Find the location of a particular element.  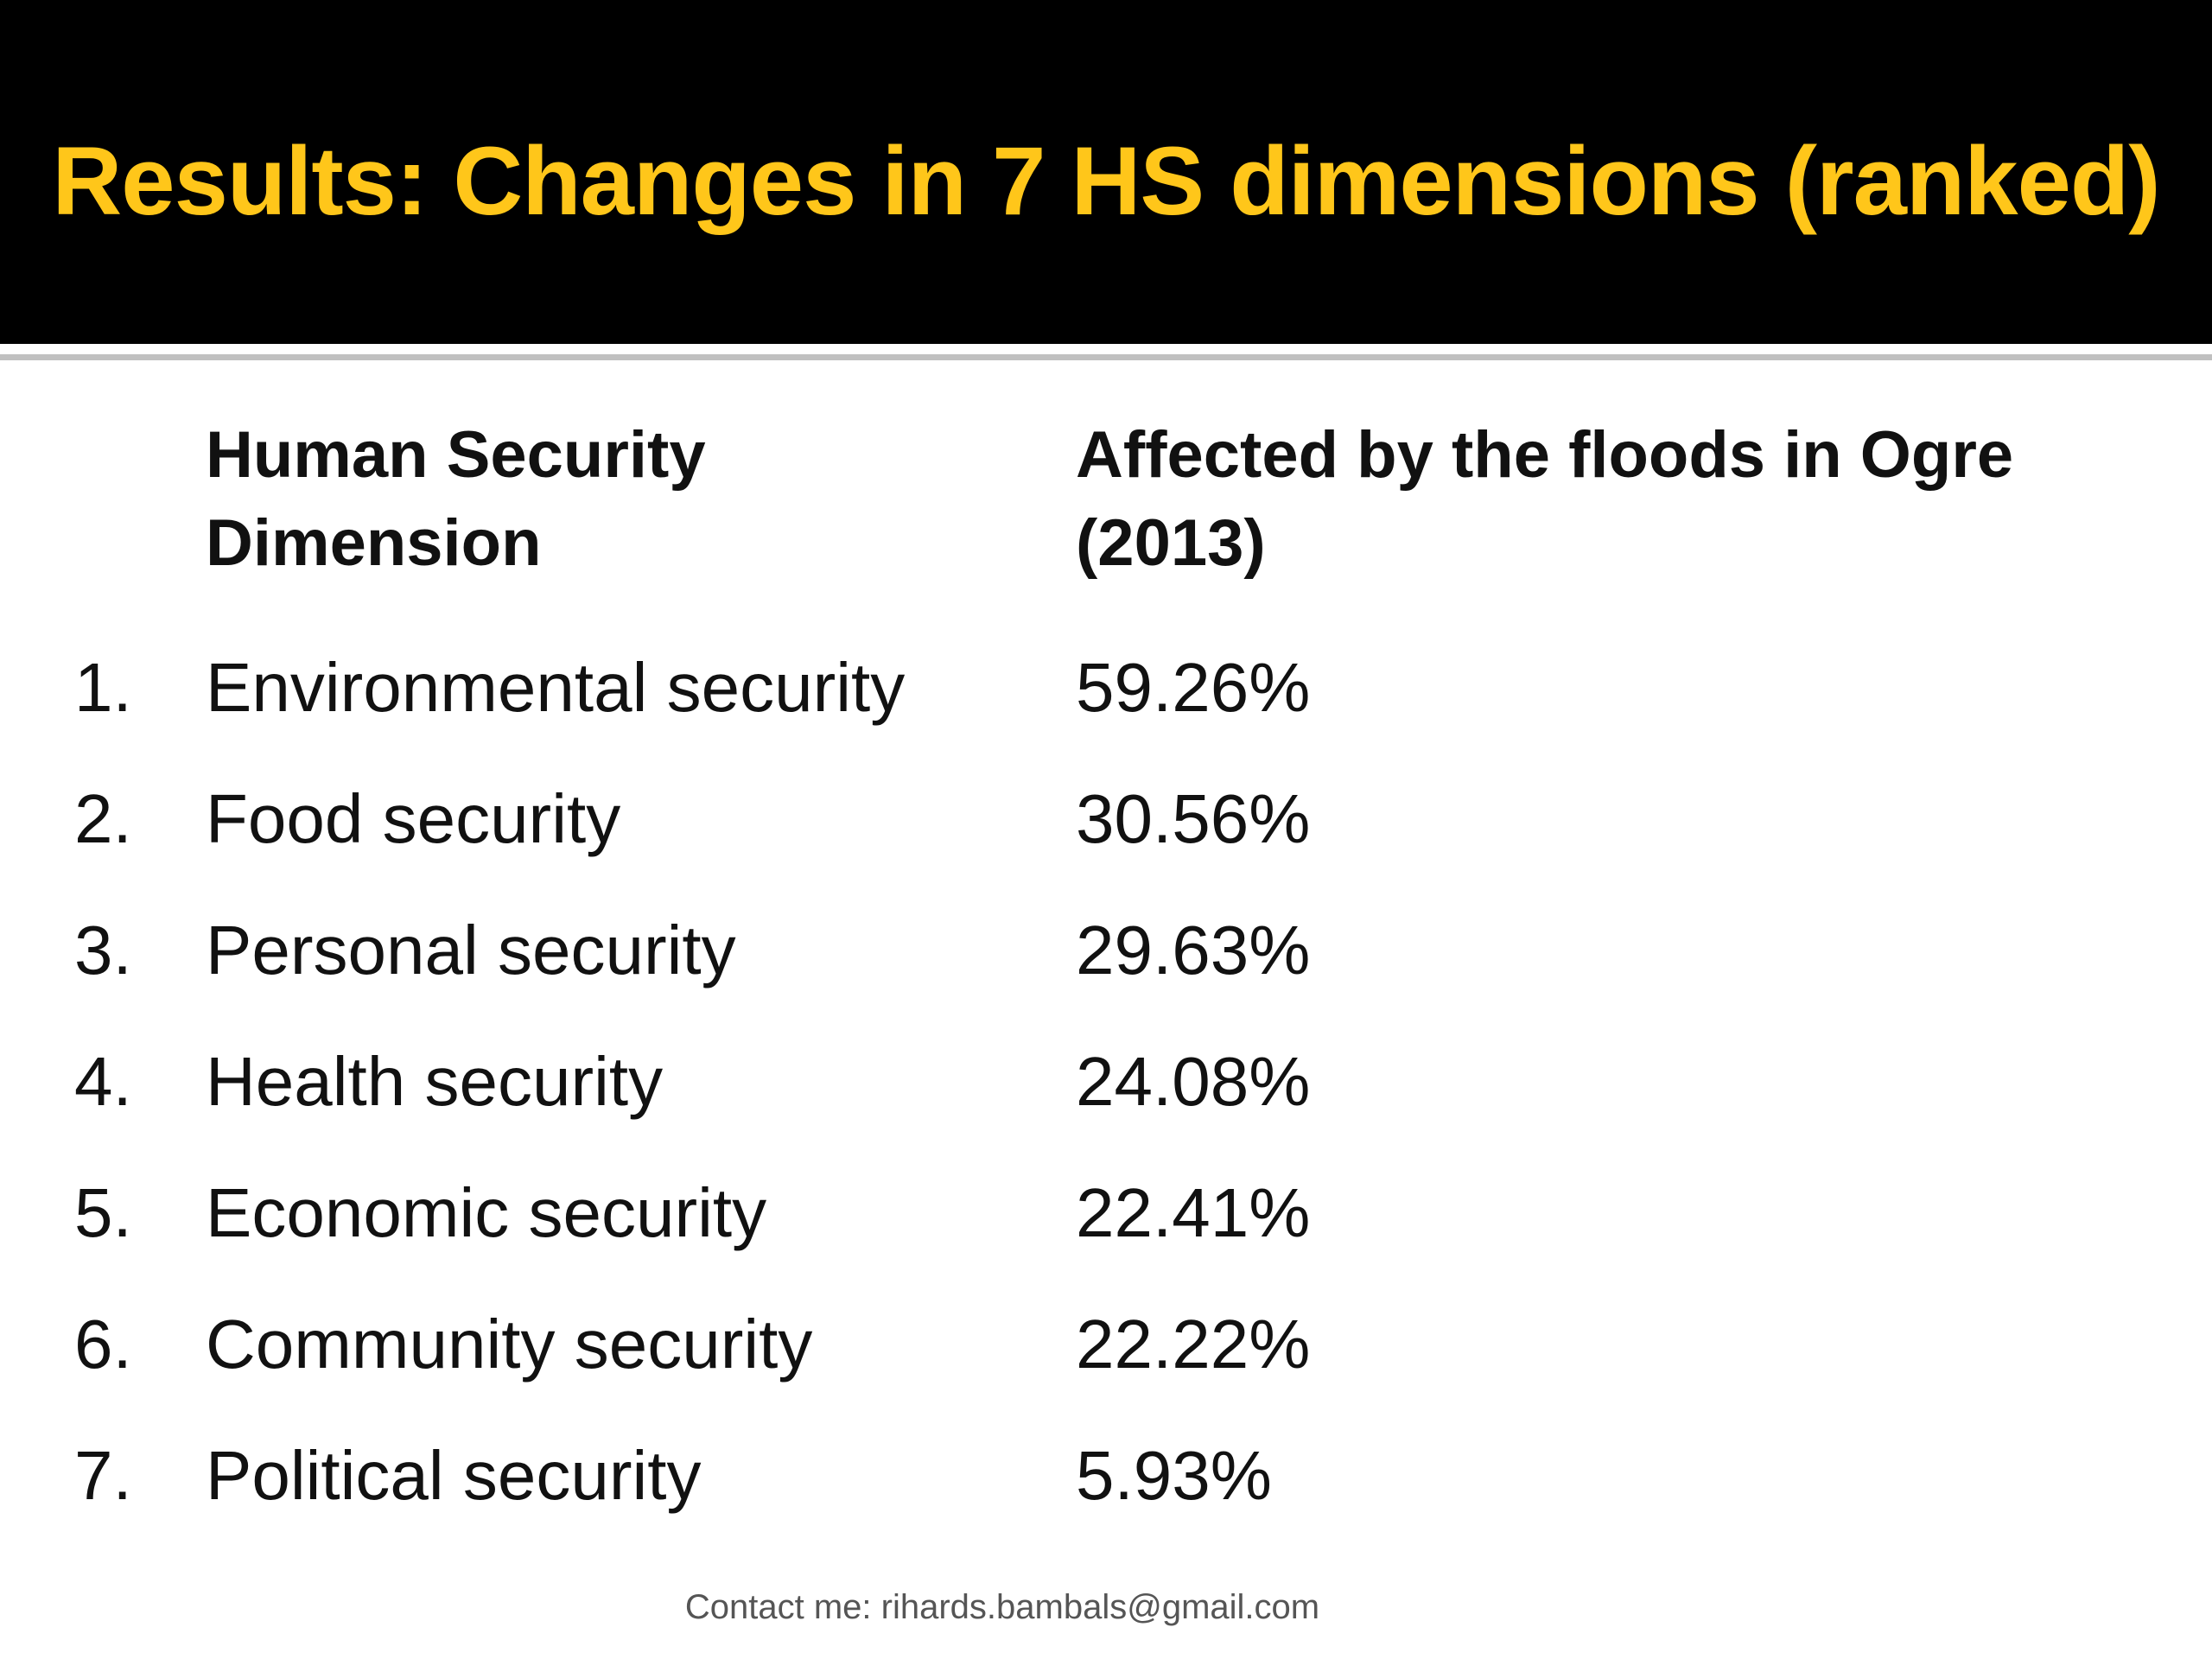

contact-footer: Contact me: rihards.bambals@gmail.com is located at coordinates (1002, 1607).